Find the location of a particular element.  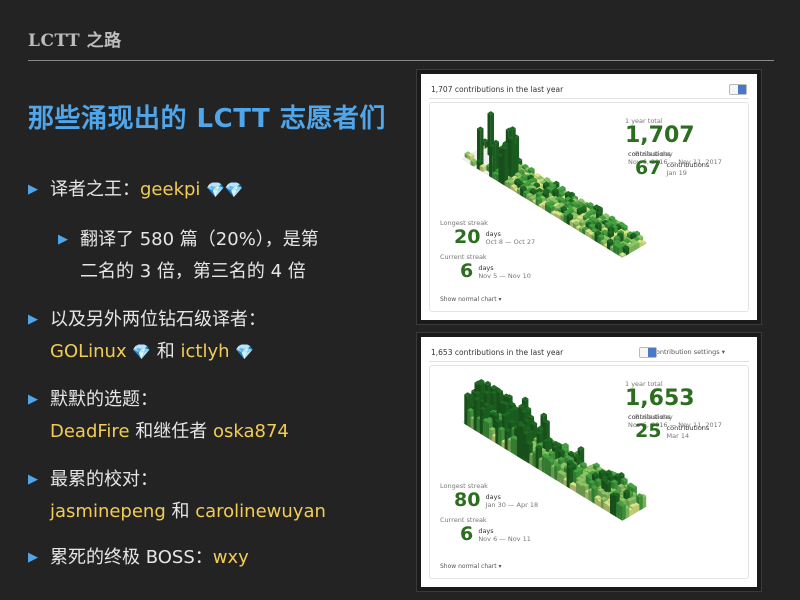

triangle-right-icon: ▶ is located at coordinates (33, 399).